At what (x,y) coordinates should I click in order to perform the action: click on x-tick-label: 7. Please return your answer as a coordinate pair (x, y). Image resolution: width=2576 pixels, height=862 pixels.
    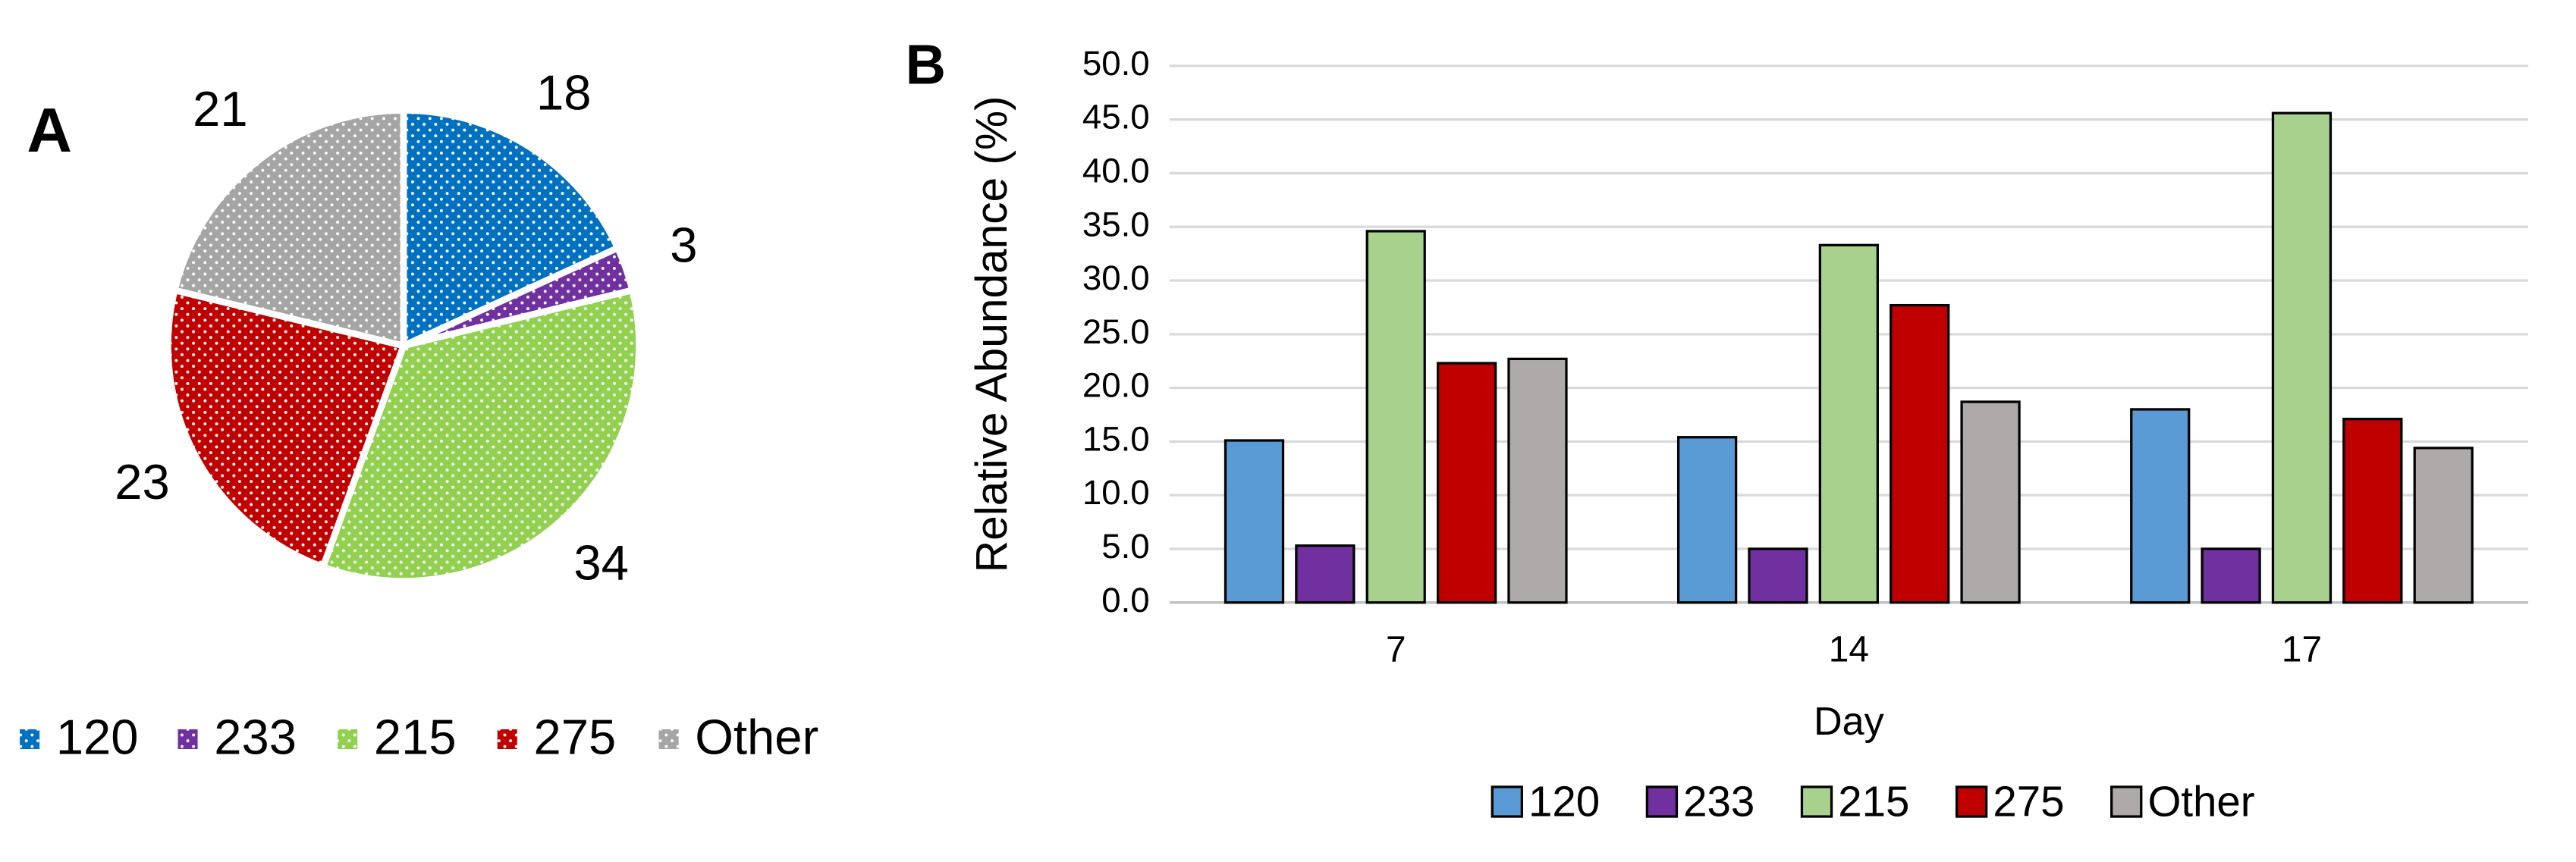
    Looking at the image, I should click on (1396, 650).